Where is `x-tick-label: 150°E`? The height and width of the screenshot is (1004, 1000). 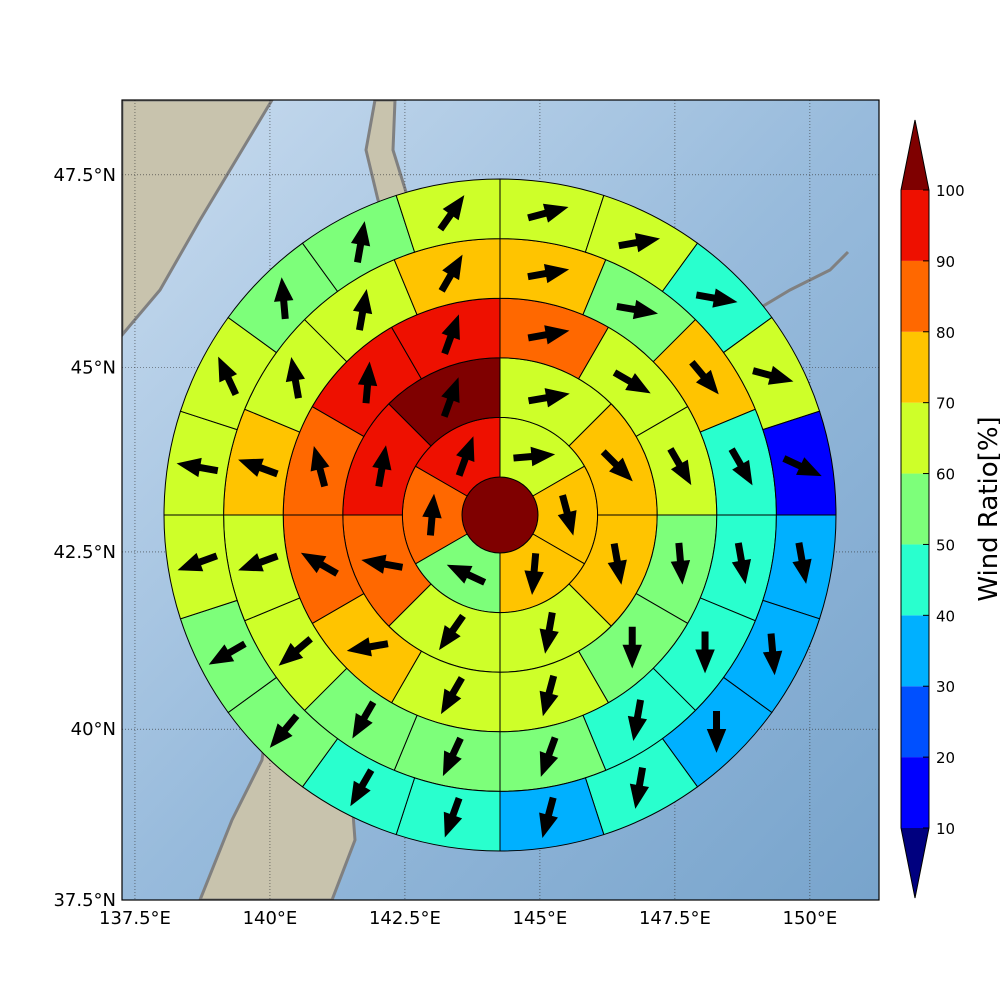 x-tick-label: 150°E is located at coordinates (810, 918).